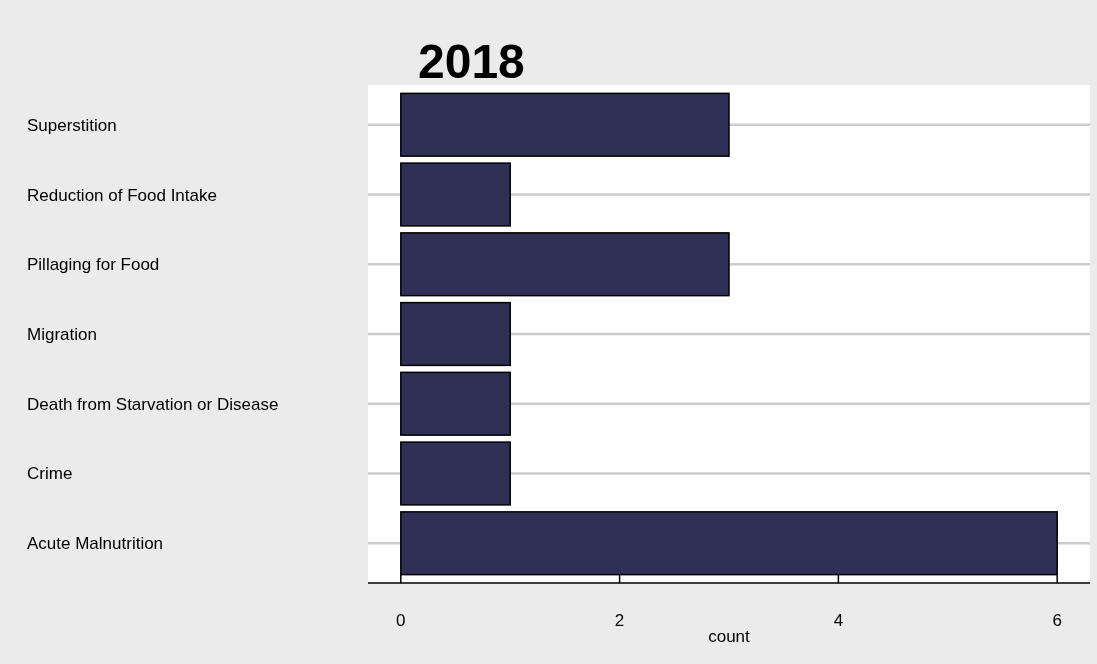 The height and width of the screenshot is (664, 1097). What do you see at coordinates (72, 125) in the screenshot?
I see `y-tick-label: Superstition` at bounding box center [72, 125].